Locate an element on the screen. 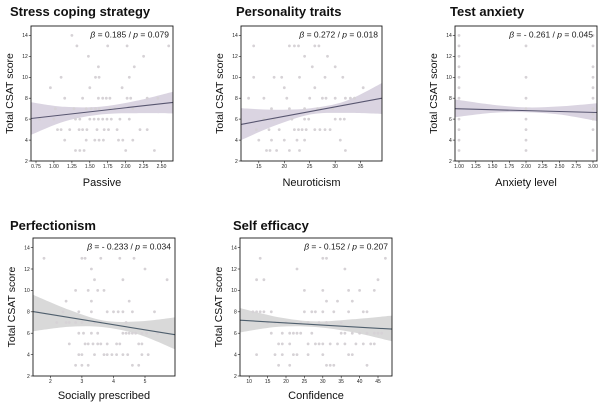  x-tick-label: 0.75 is located at coordinates (36, 167).